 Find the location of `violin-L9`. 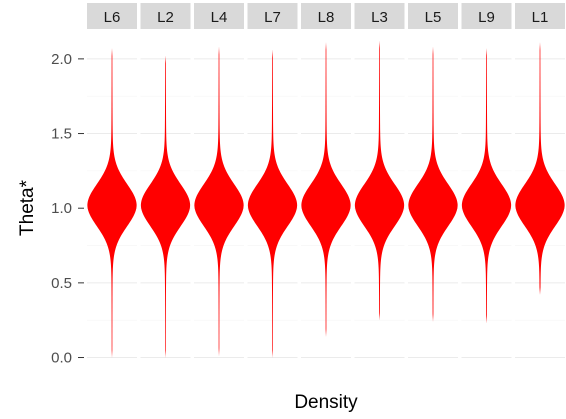

violin-L9 is located at coordinates (486, 186).